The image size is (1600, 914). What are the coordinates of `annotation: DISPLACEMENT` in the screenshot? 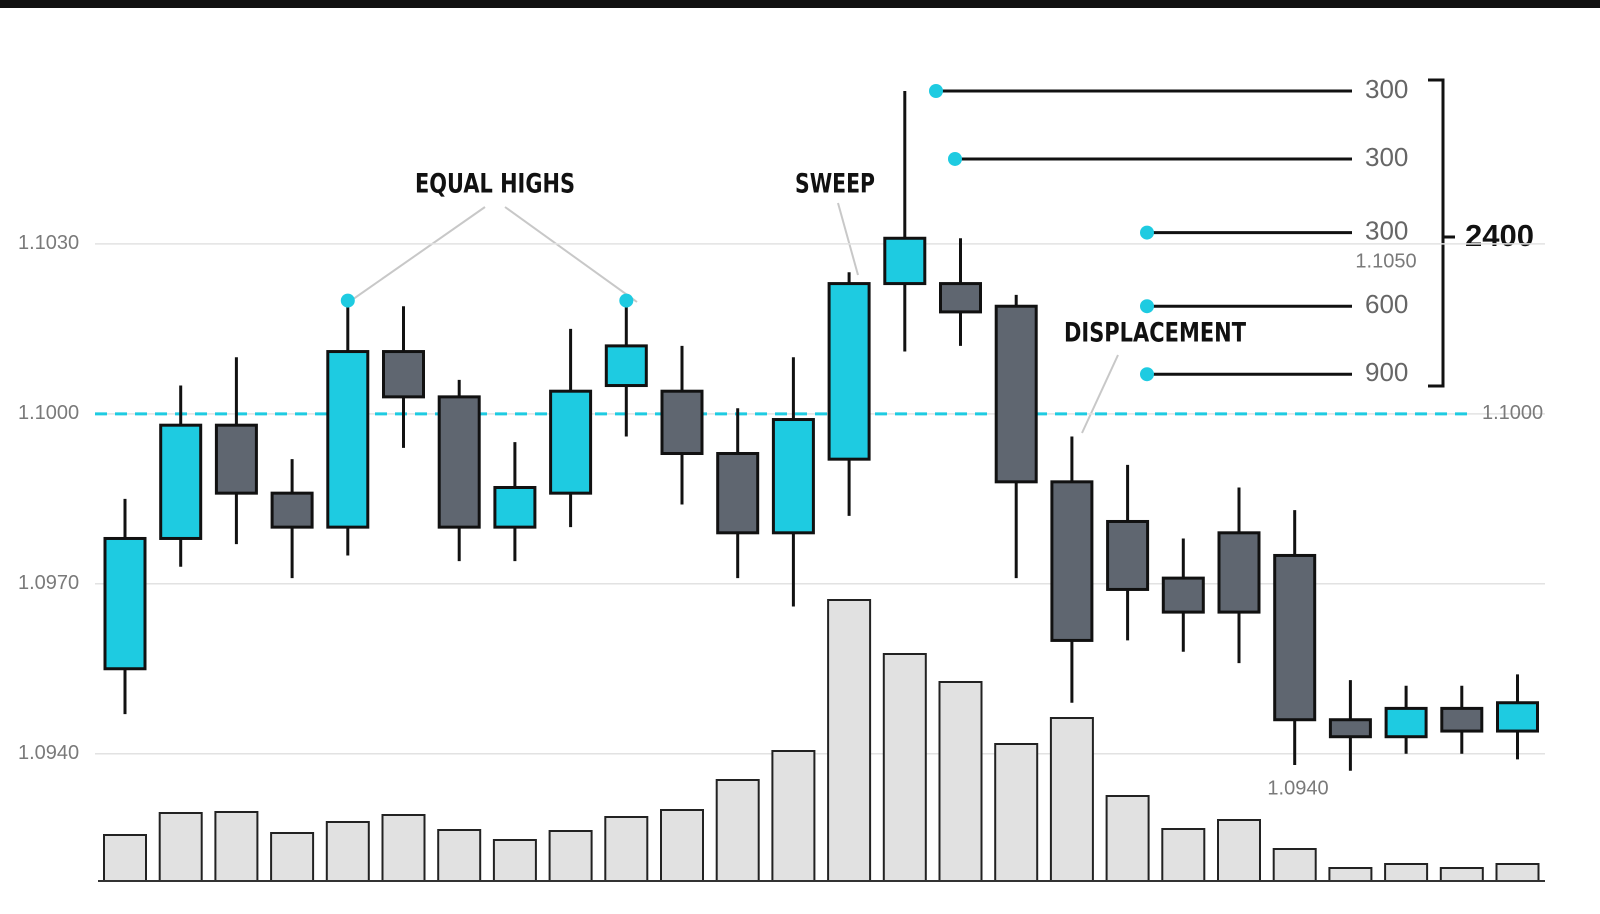 It's located at (1155, 333).